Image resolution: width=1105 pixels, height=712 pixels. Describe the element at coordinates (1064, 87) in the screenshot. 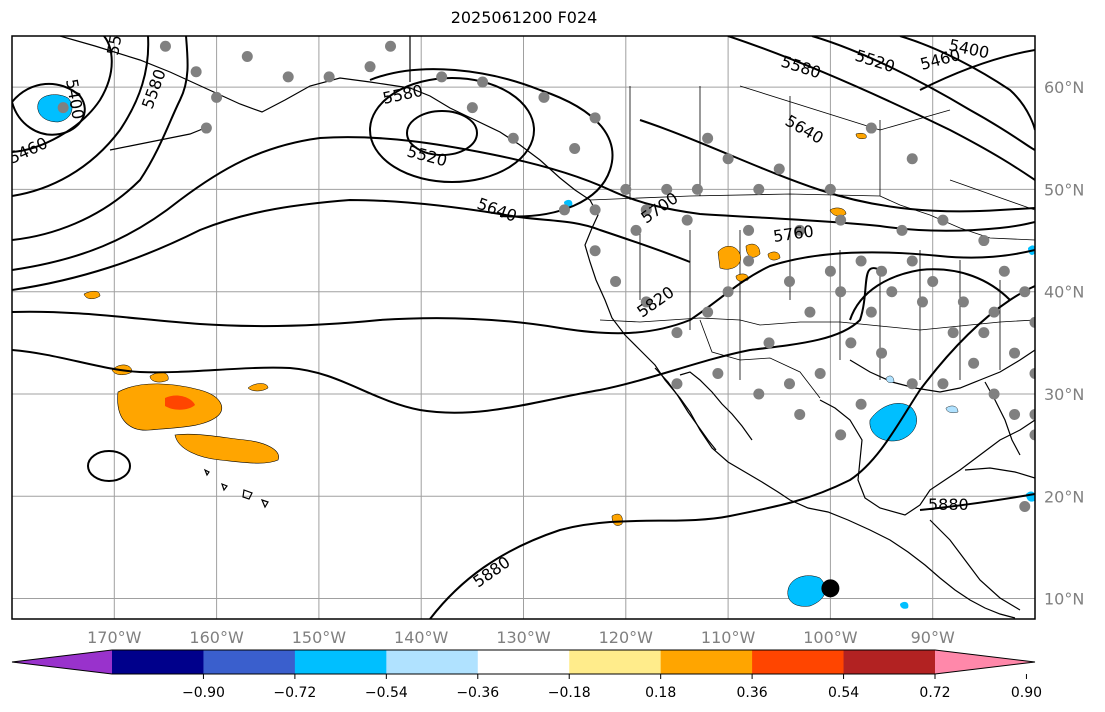

I see `latitude-tick-label: 60°N` at that location.